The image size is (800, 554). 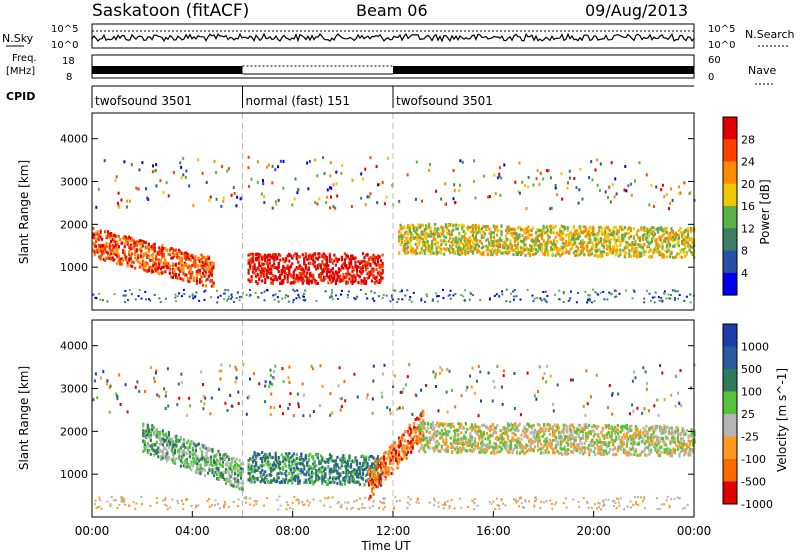 I want to click on y-tick-label: 1000, so click(x=74, y=267).